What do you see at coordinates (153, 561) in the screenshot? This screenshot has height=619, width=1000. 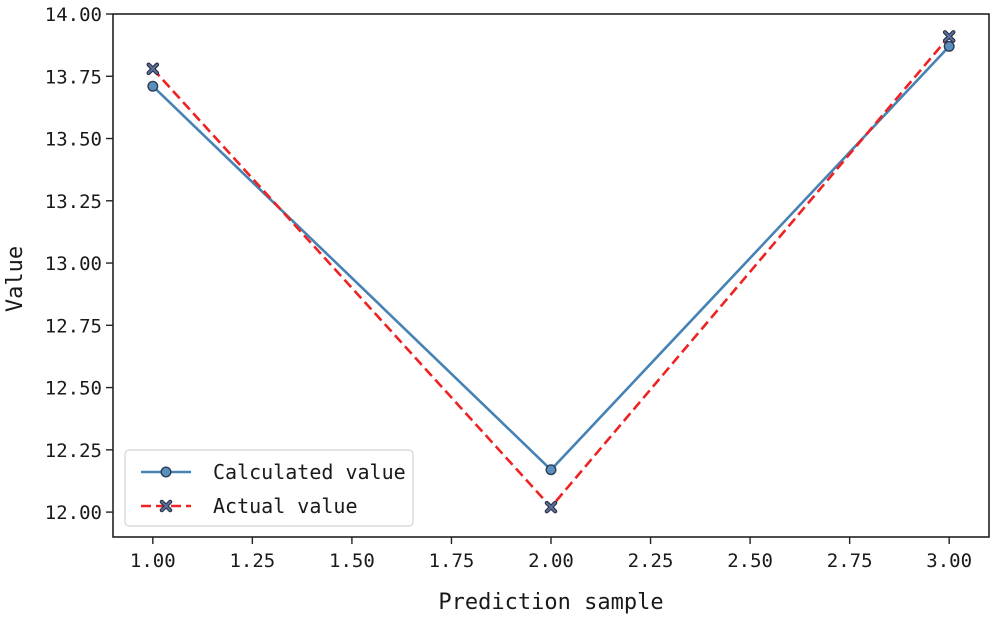 I see `x-tick-label: 1.00` at bounding box center [153, 561].